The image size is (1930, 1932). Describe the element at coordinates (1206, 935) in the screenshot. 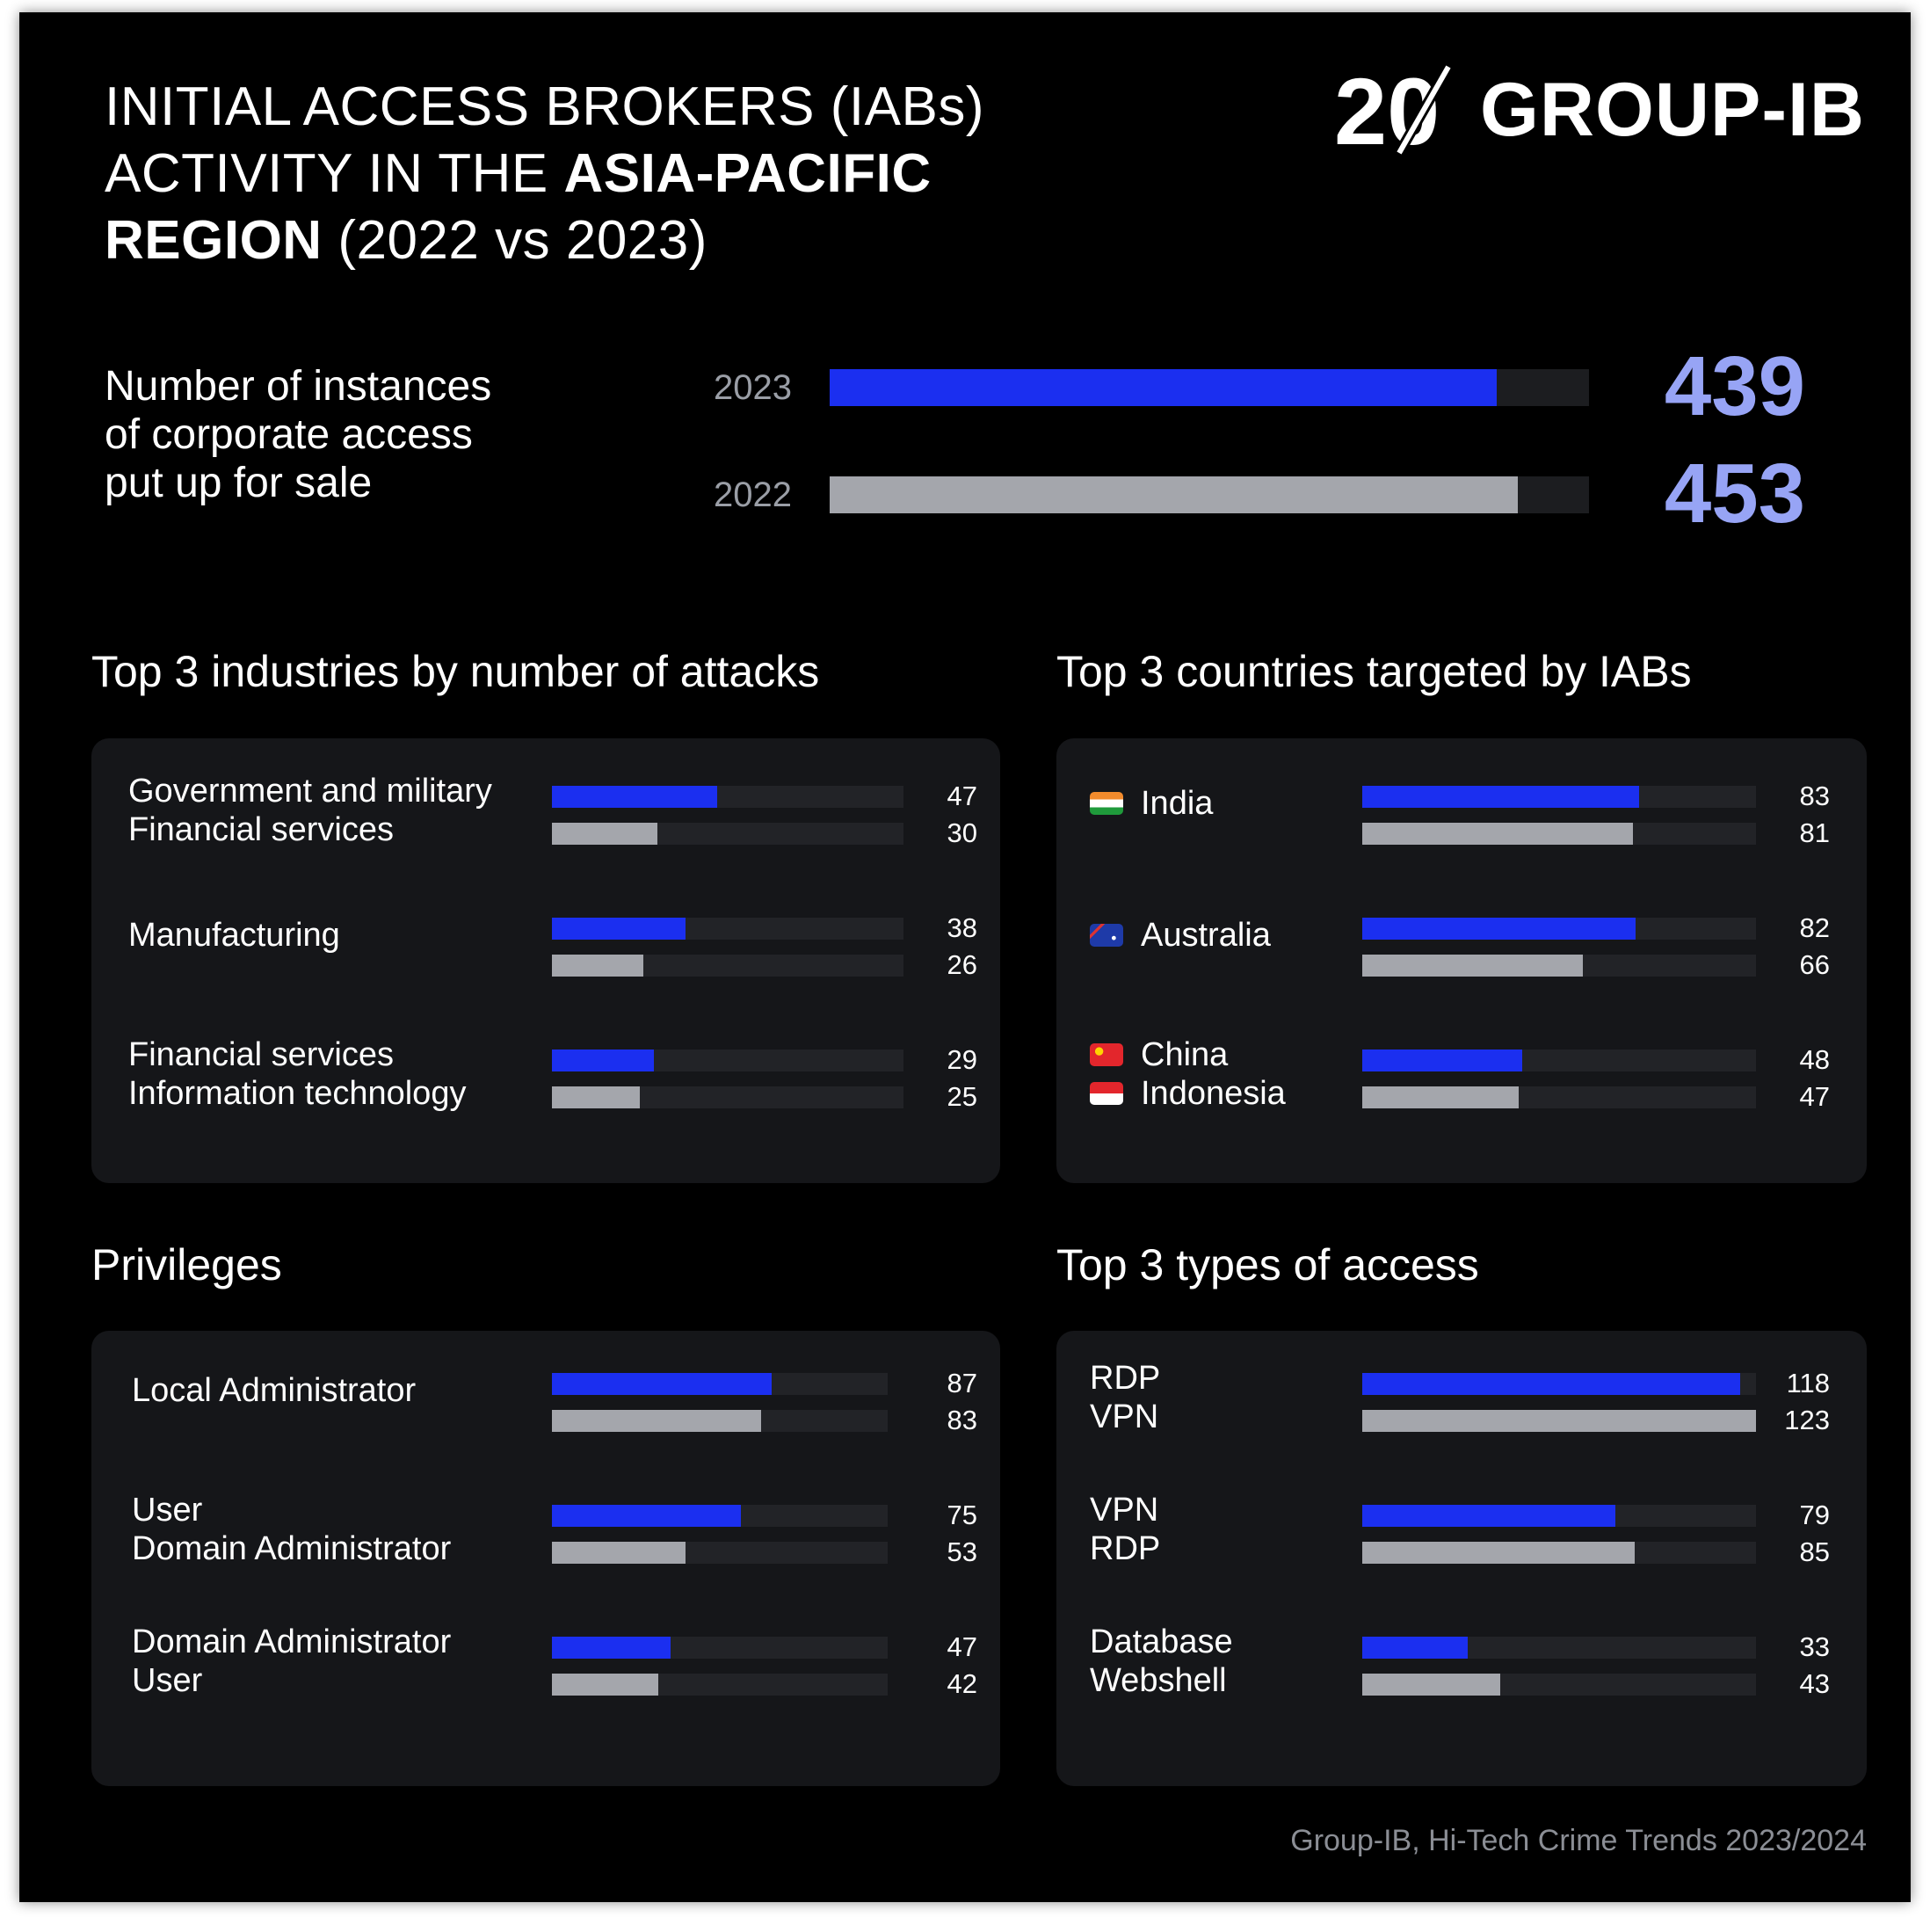

I see `countries-label: Australia` at that location.